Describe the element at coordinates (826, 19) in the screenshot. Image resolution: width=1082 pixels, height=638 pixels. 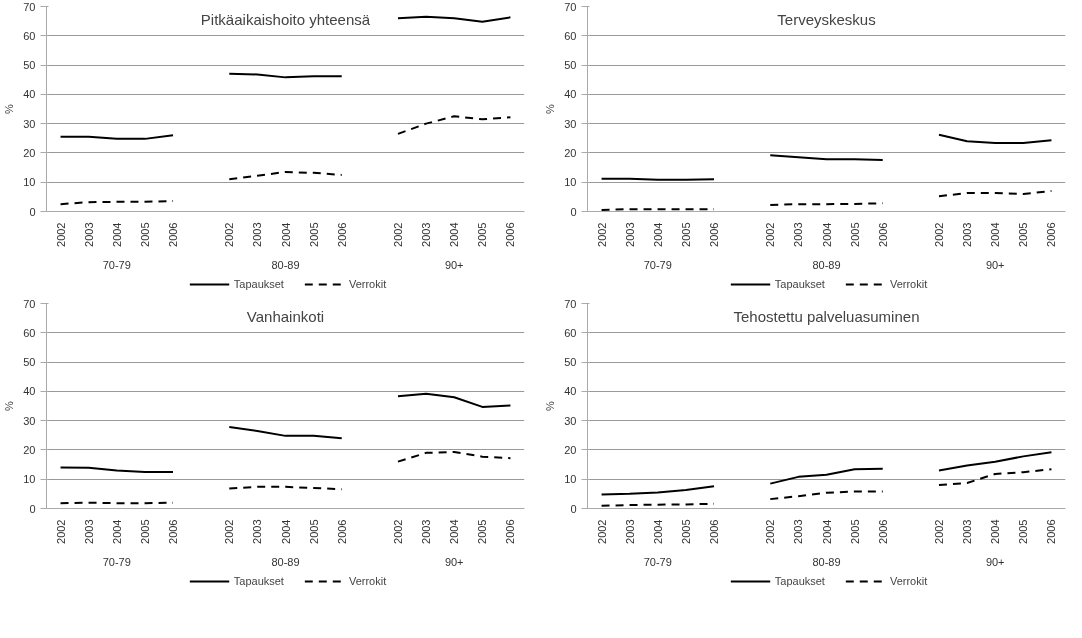
I see `chart-title: Terveyskeskus` at that location.